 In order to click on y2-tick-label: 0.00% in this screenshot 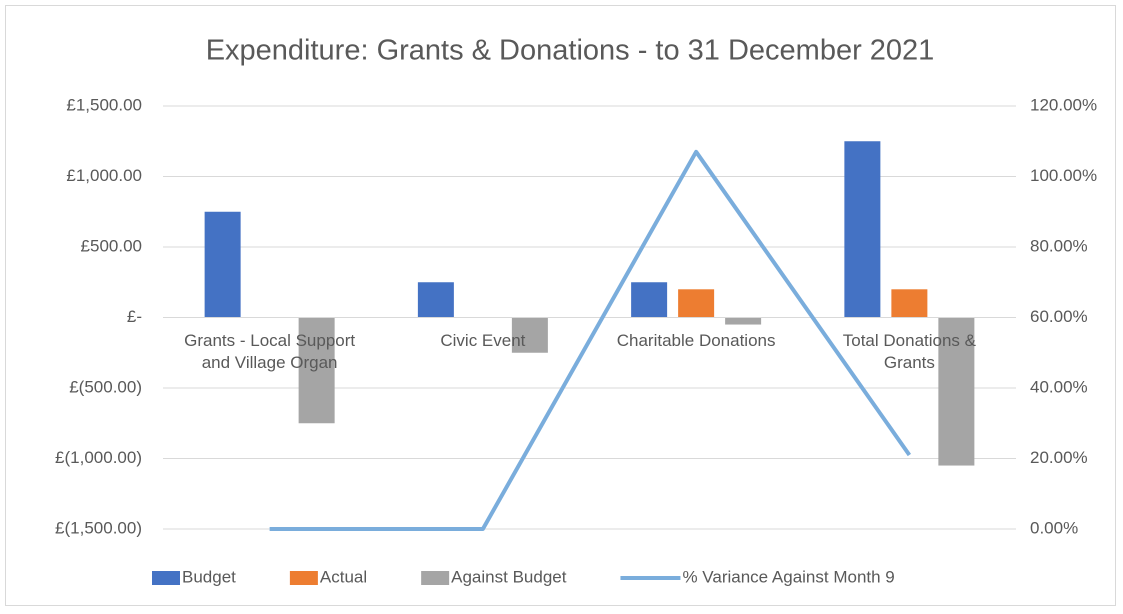, I will do `click(1054, 527)`.